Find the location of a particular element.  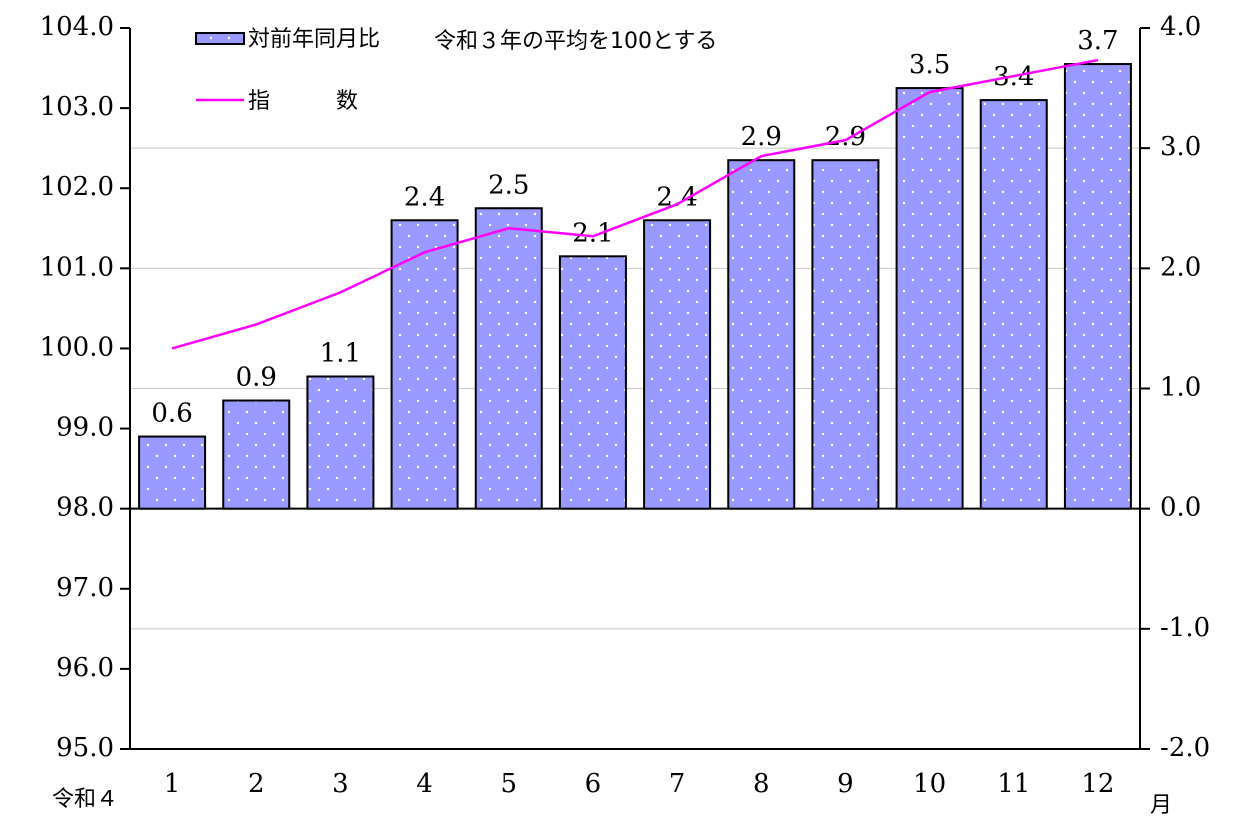

x-tick-label: 5 is located at coordinates (508, 784).